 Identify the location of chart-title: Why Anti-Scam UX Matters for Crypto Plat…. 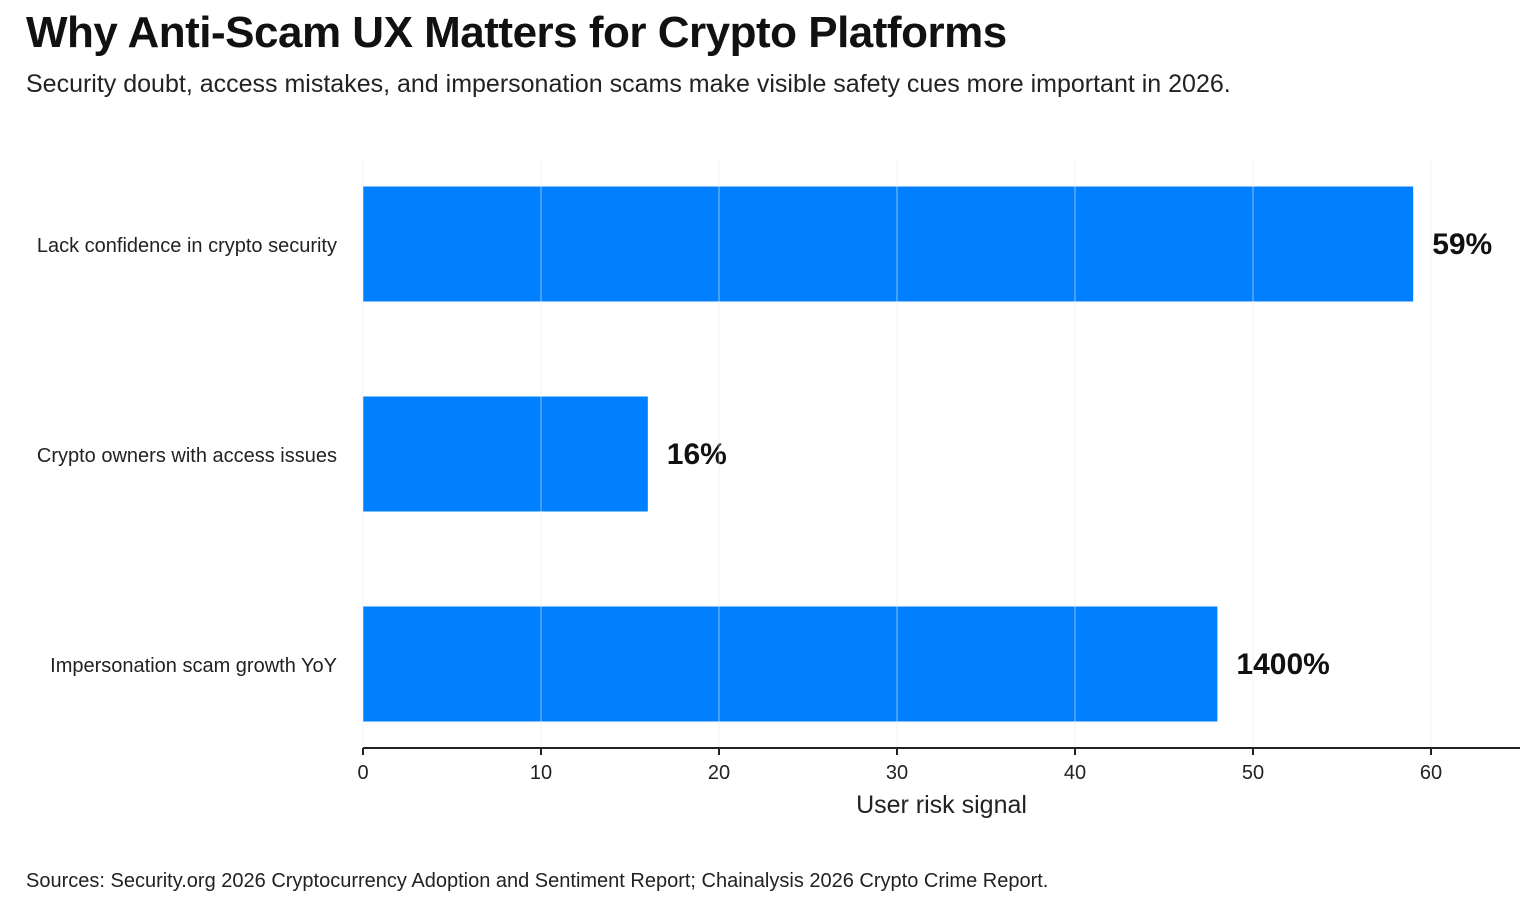
(516, 32).